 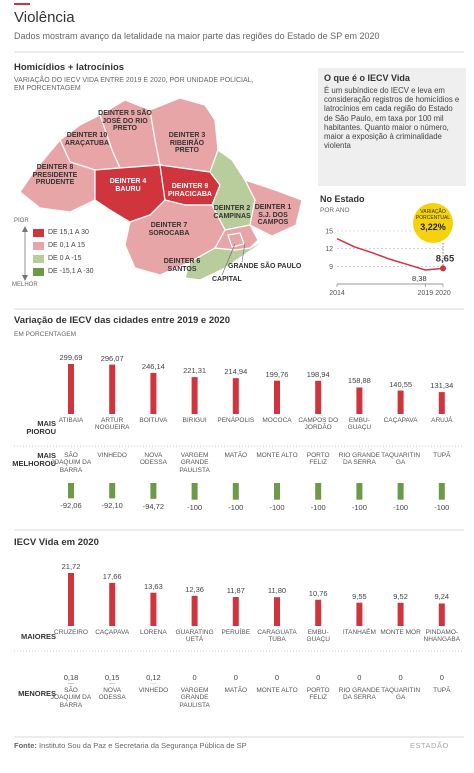 What do you see at coordinates (41, 428) in the screenshot?
I see `row-label: MAIS PIOROU` at bounding box center [41, 428].